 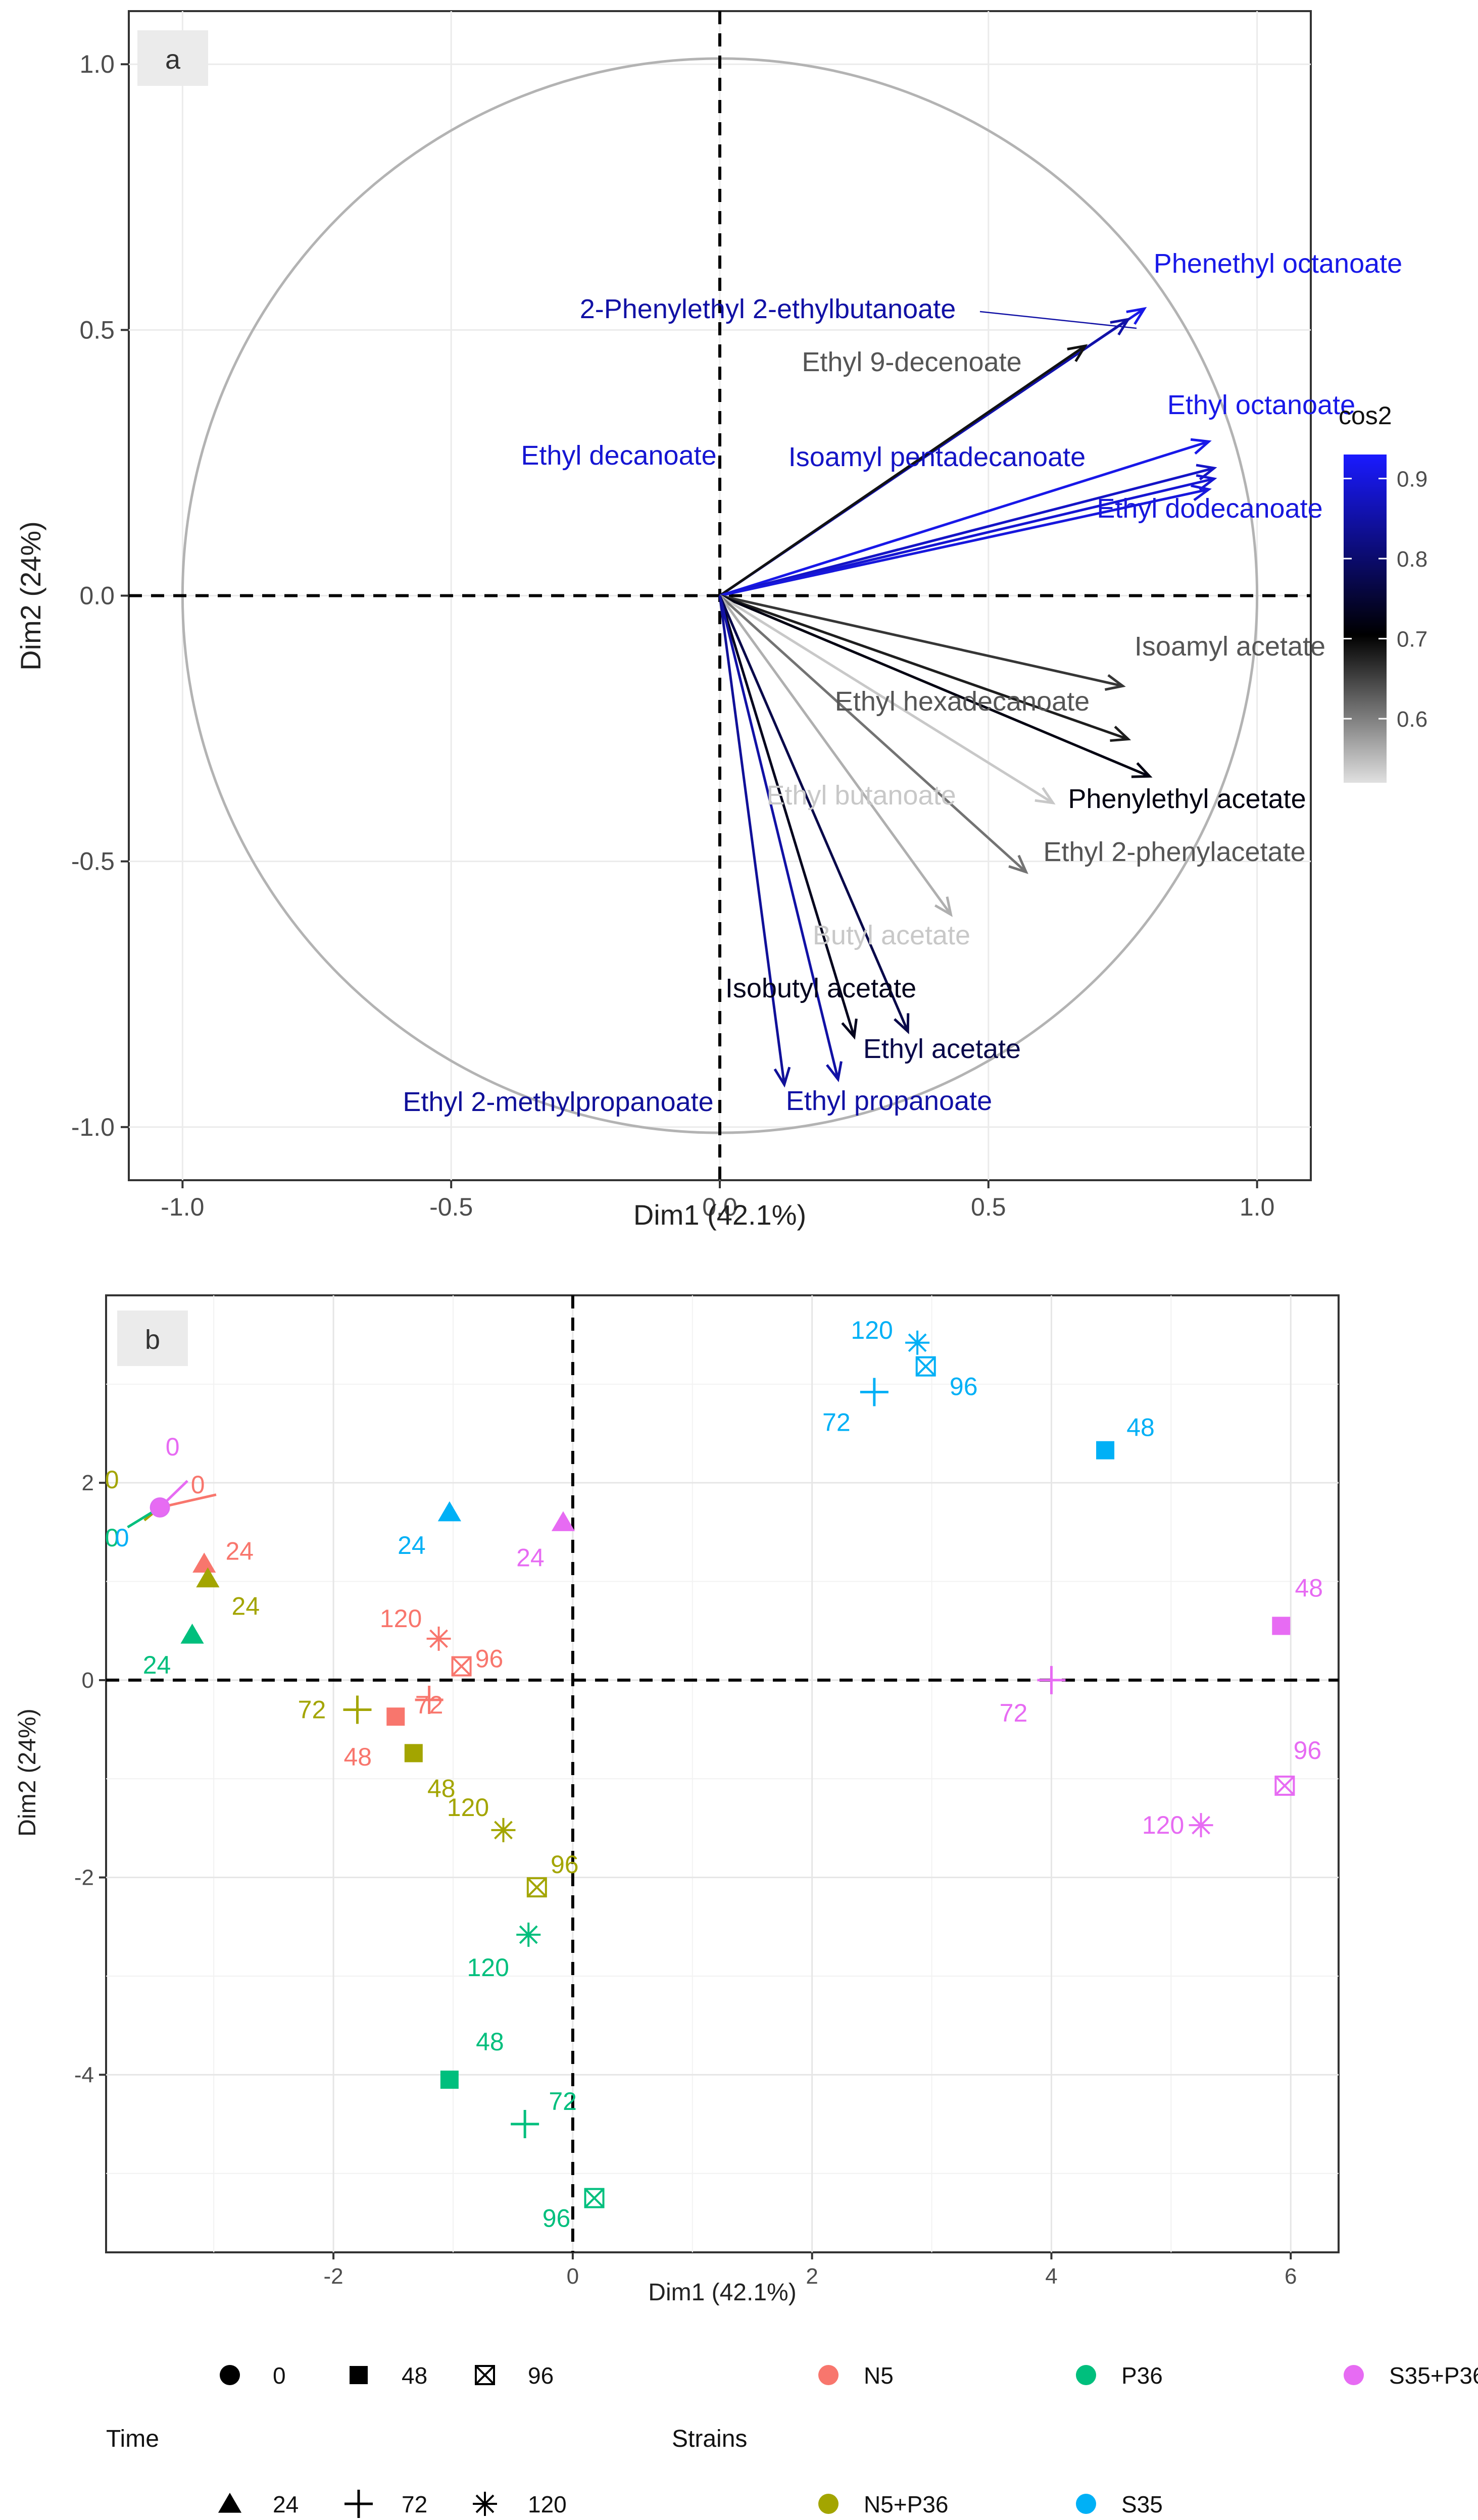 What do you see at coordinates (1142, 770) in the screenshot?
I see `arrow-head-phenylethyl-acetate` at bounding box center [1142, 770].